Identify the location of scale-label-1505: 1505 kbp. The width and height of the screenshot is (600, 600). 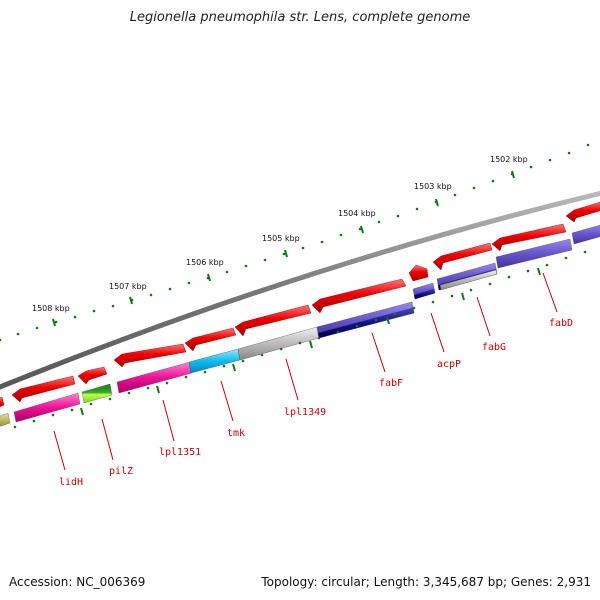
(281, 238).